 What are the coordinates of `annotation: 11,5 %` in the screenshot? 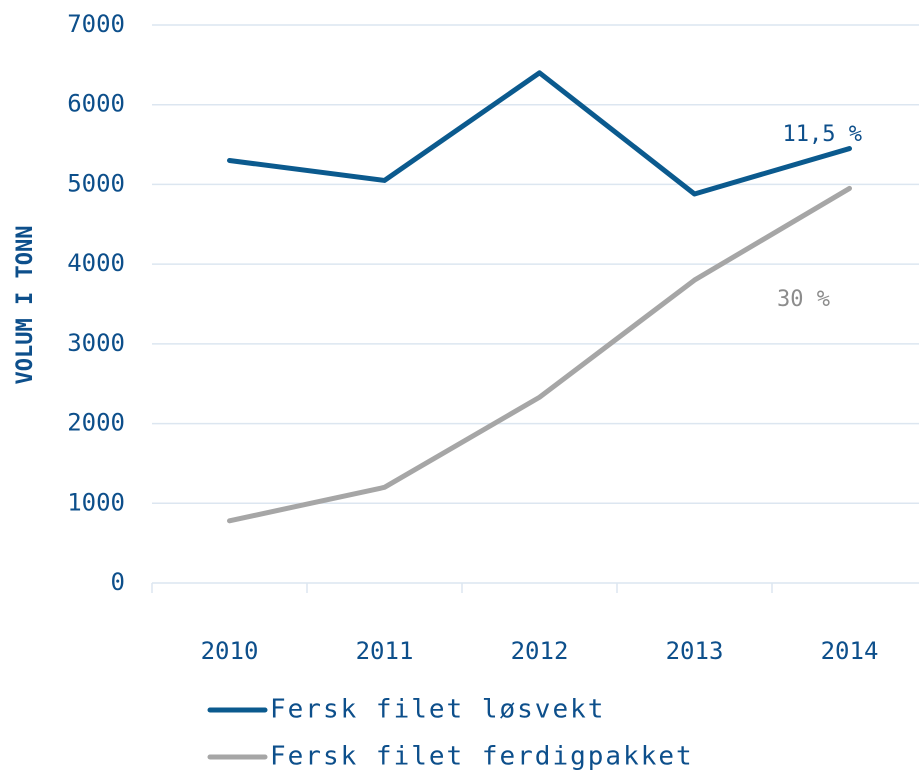 It's located at (822, 134).